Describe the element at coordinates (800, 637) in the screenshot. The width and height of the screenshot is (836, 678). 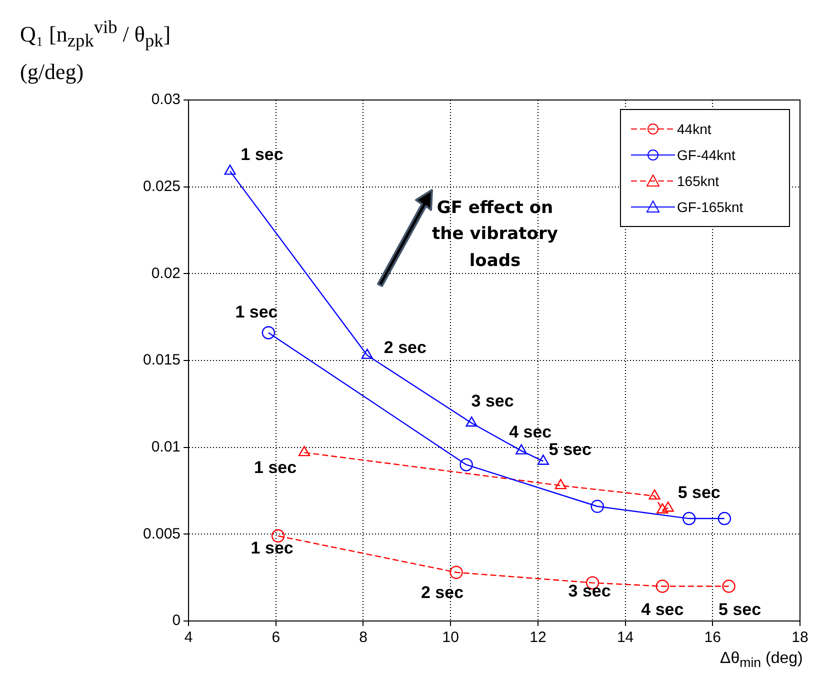
I see `x-tick-label: 18` at that location.